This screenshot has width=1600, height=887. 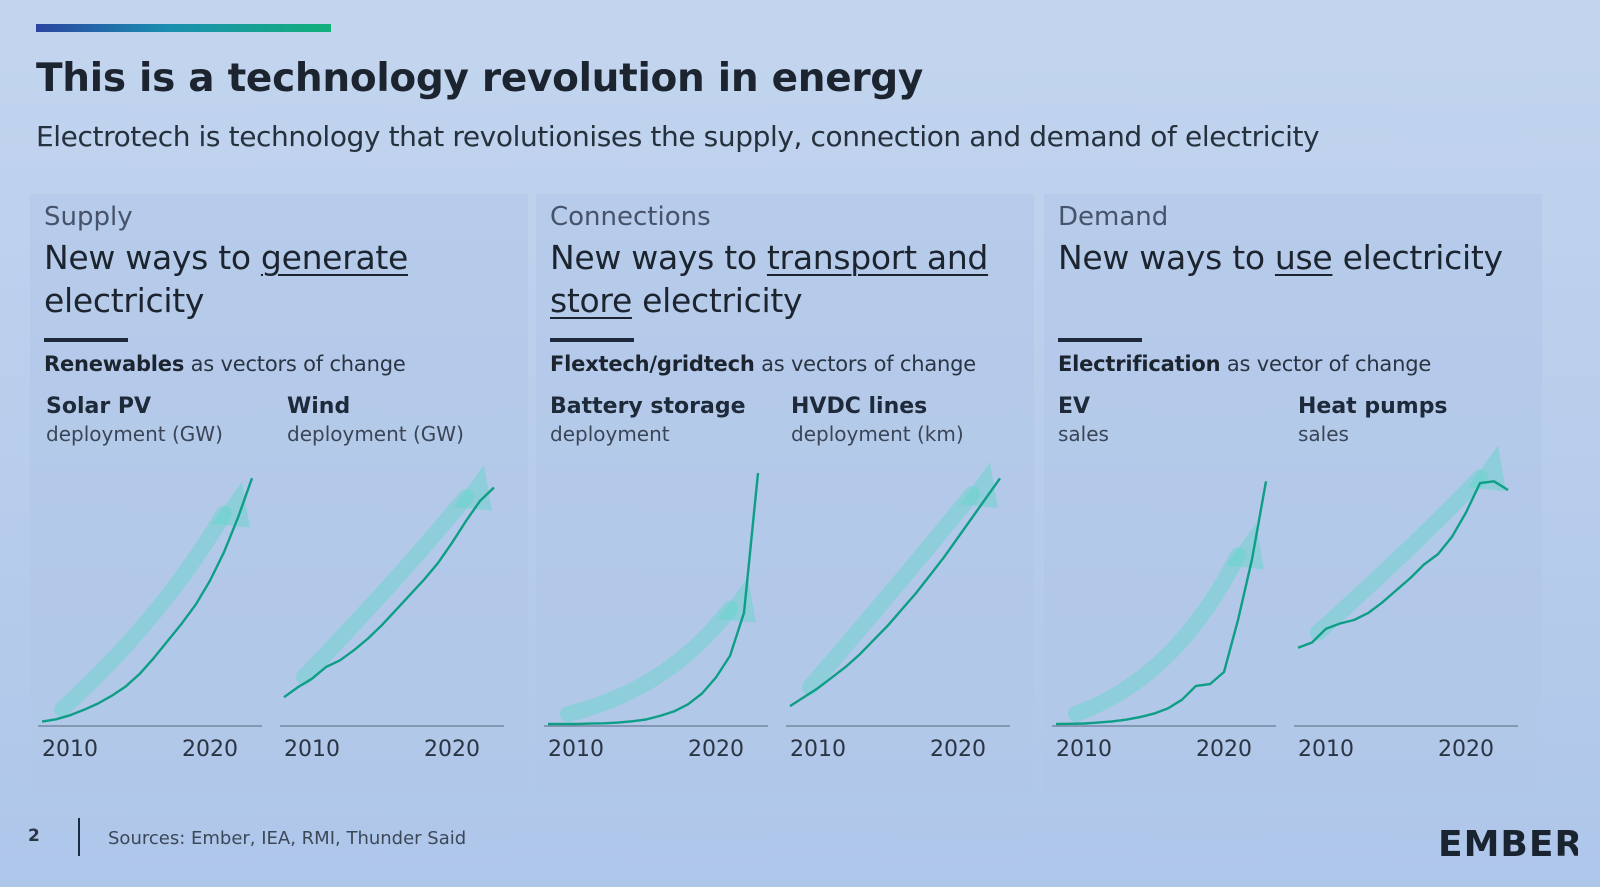 I want to click on panel-caption: Electrification as vector of change, so click(x=1244, y=364).